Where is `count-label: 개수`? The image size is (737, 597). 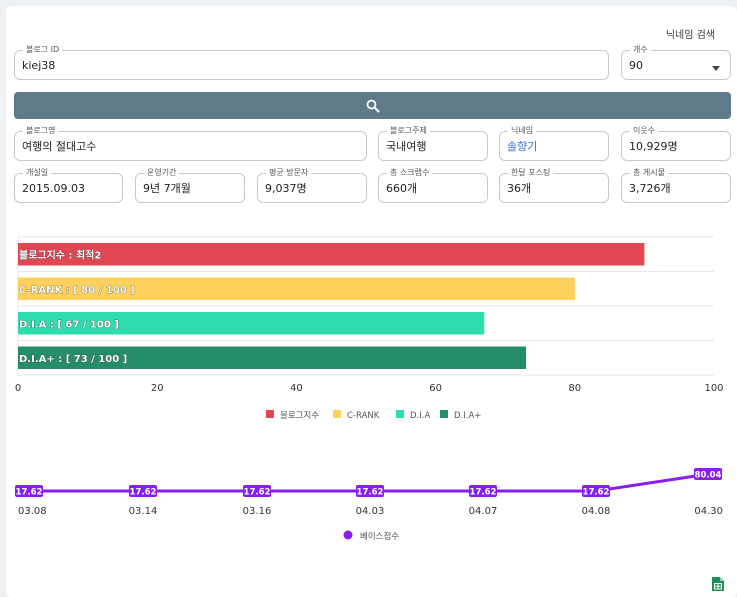
count-label: 개수 is located at coordinates (640, 50).